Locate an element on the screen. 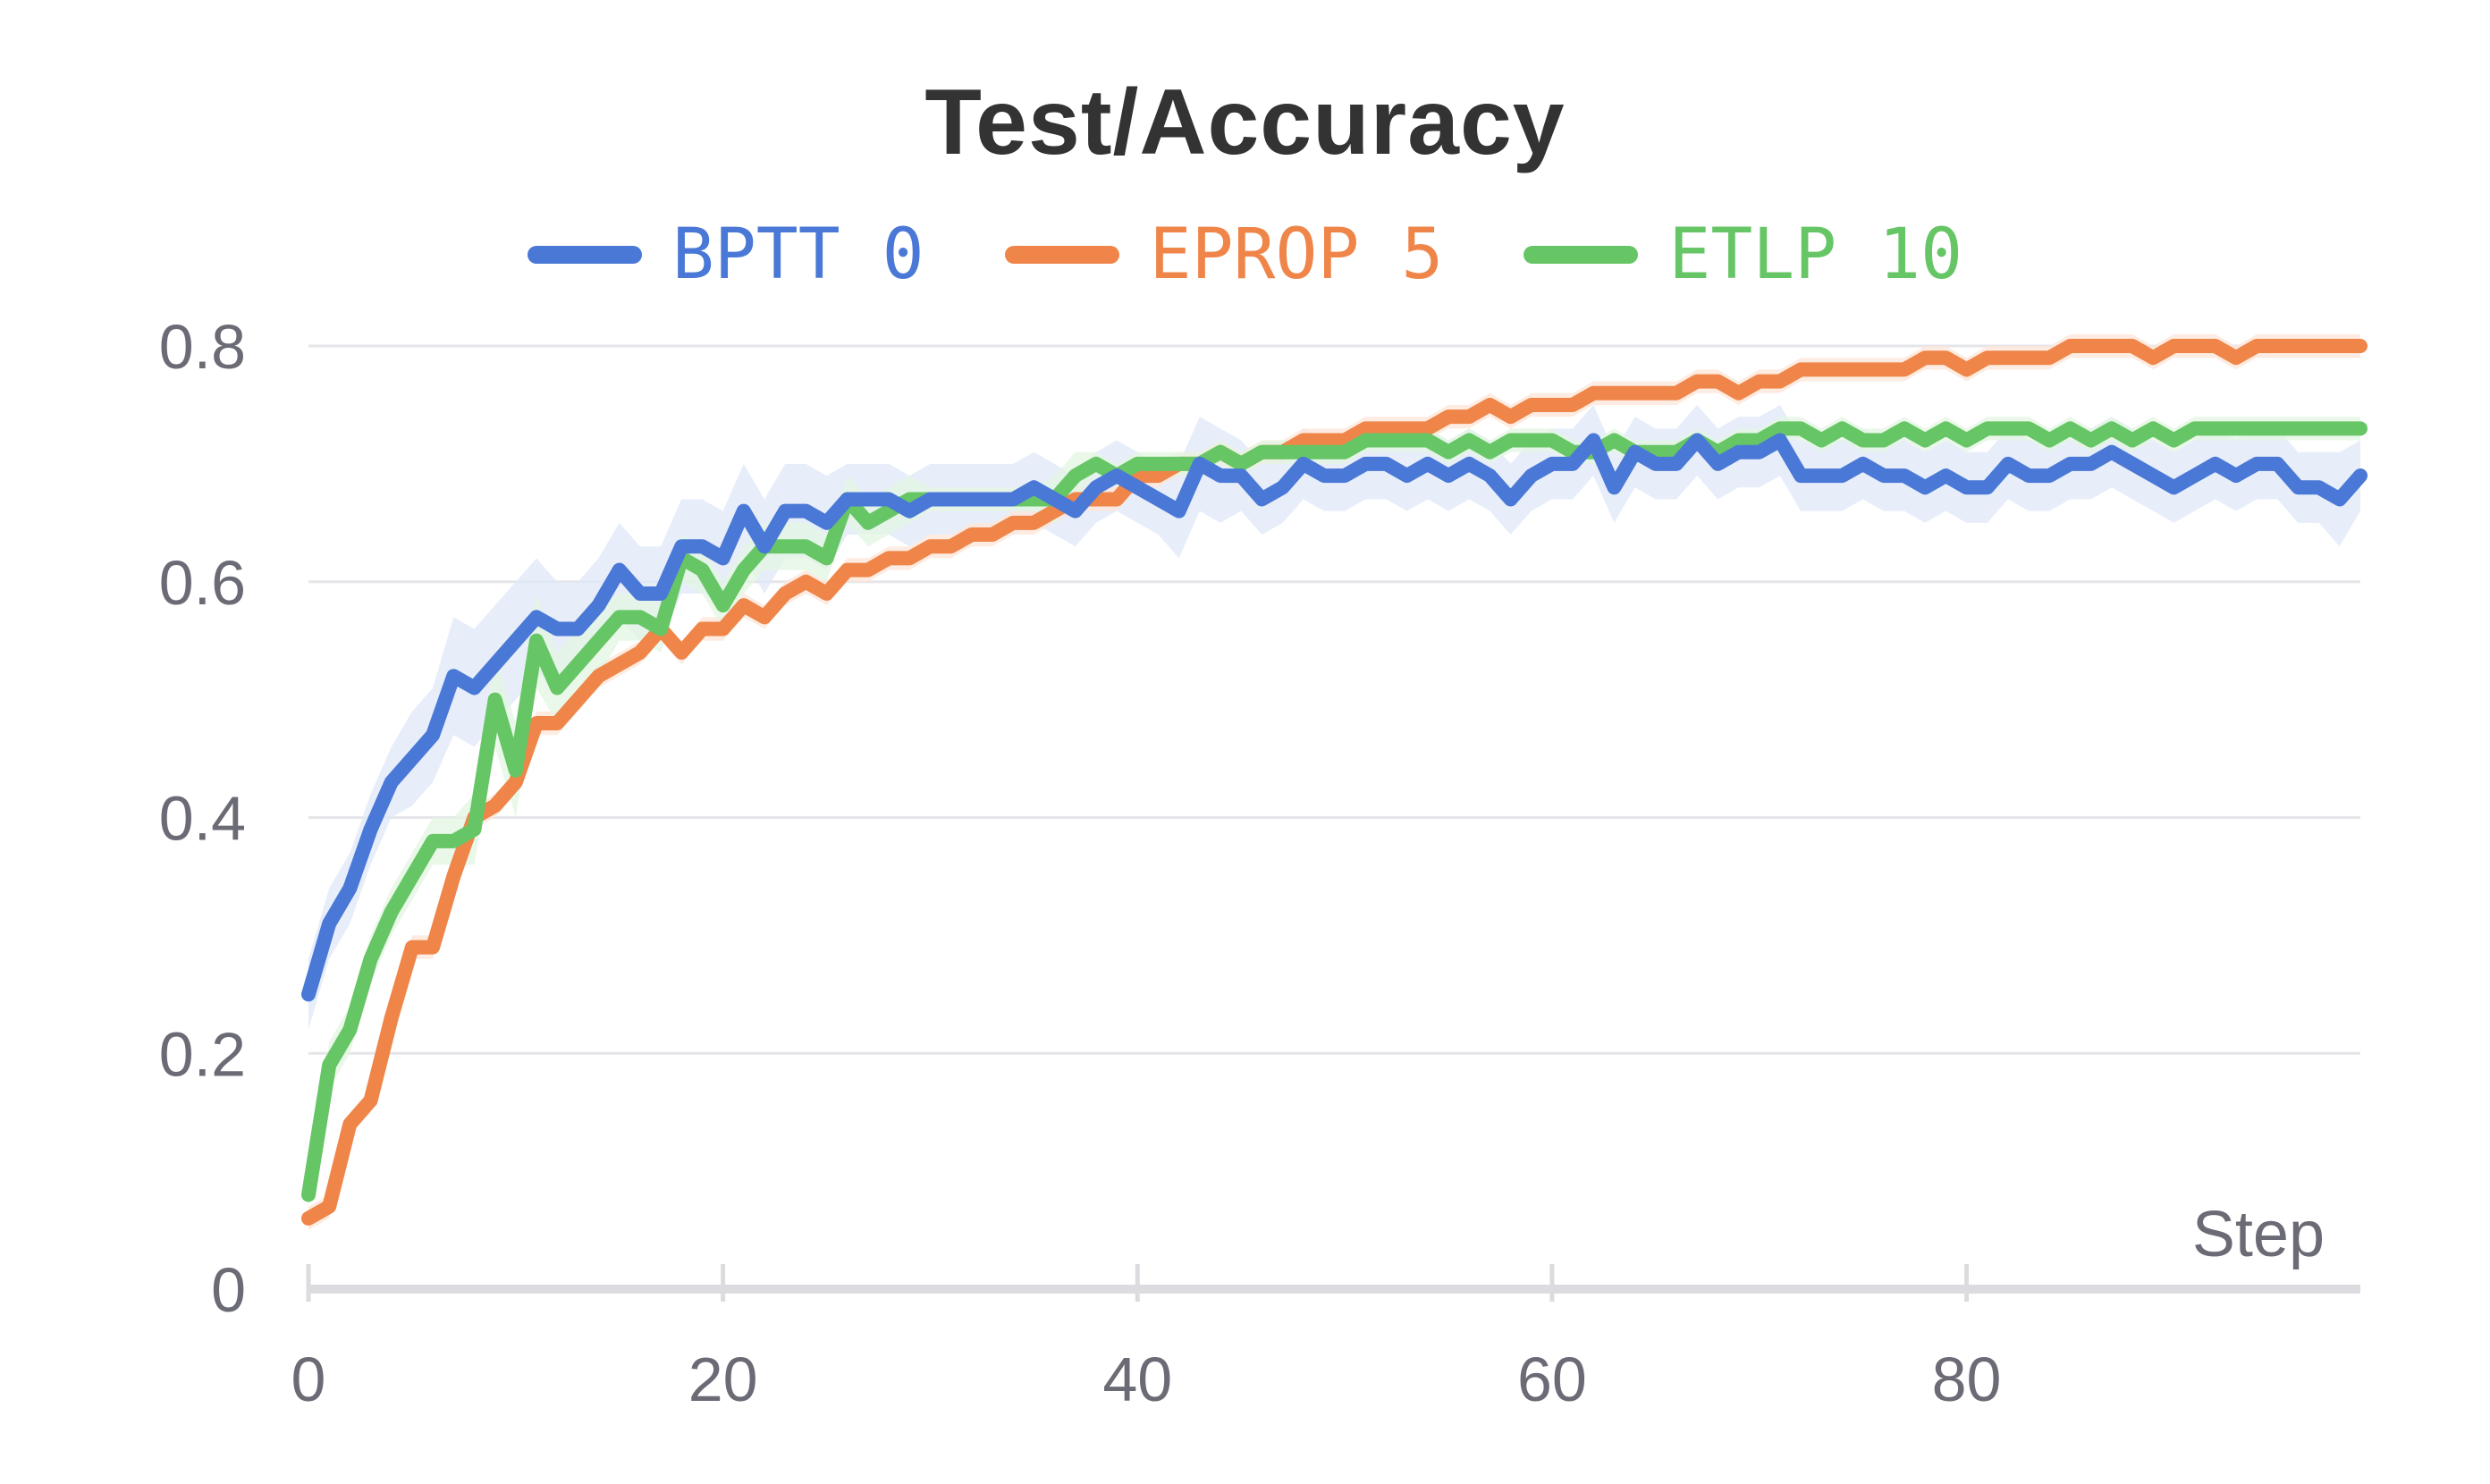  x-tick-label: 20 is located at coordinates (723, 1379).